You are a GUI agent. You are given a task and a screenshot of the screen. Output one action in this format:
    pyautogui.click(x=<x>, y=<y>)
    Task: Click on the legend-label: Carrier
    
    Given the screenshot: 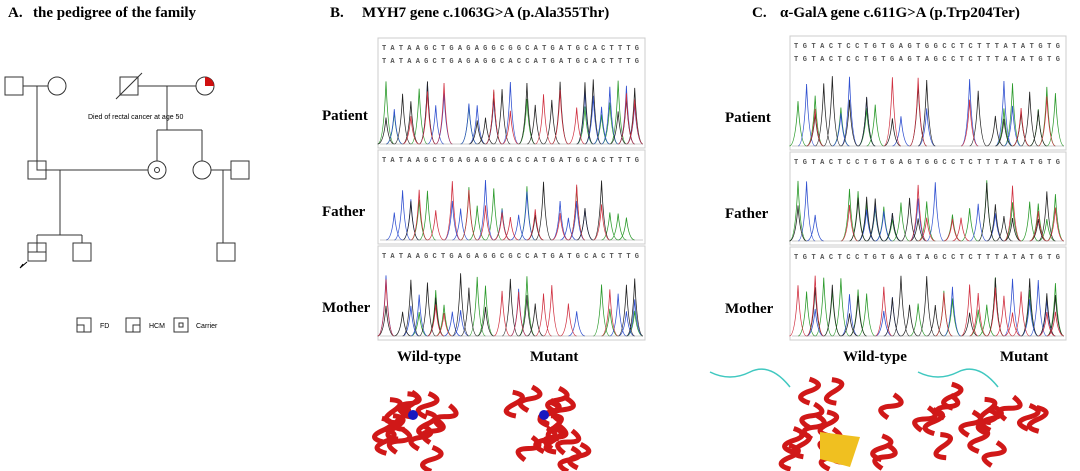 What is the action you would take?
    pyautogui.click(x=207, y=326)
    